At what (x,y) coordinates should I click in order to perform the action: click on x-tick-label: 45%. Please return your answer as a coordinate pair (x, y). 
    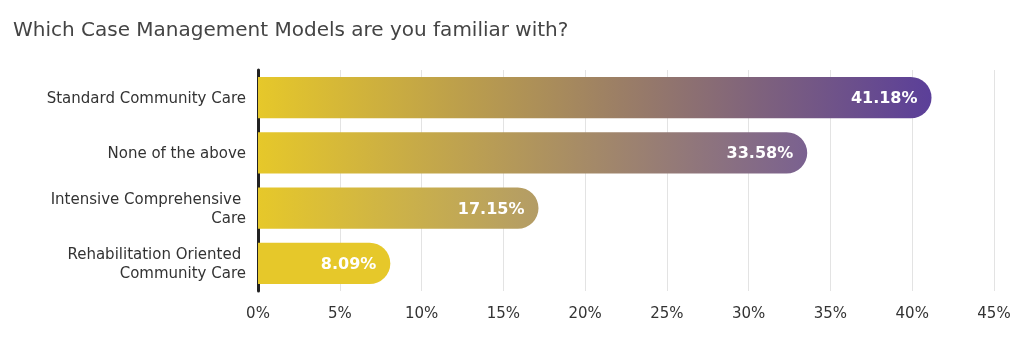
    Looking at the image, I should click on (994, 312).